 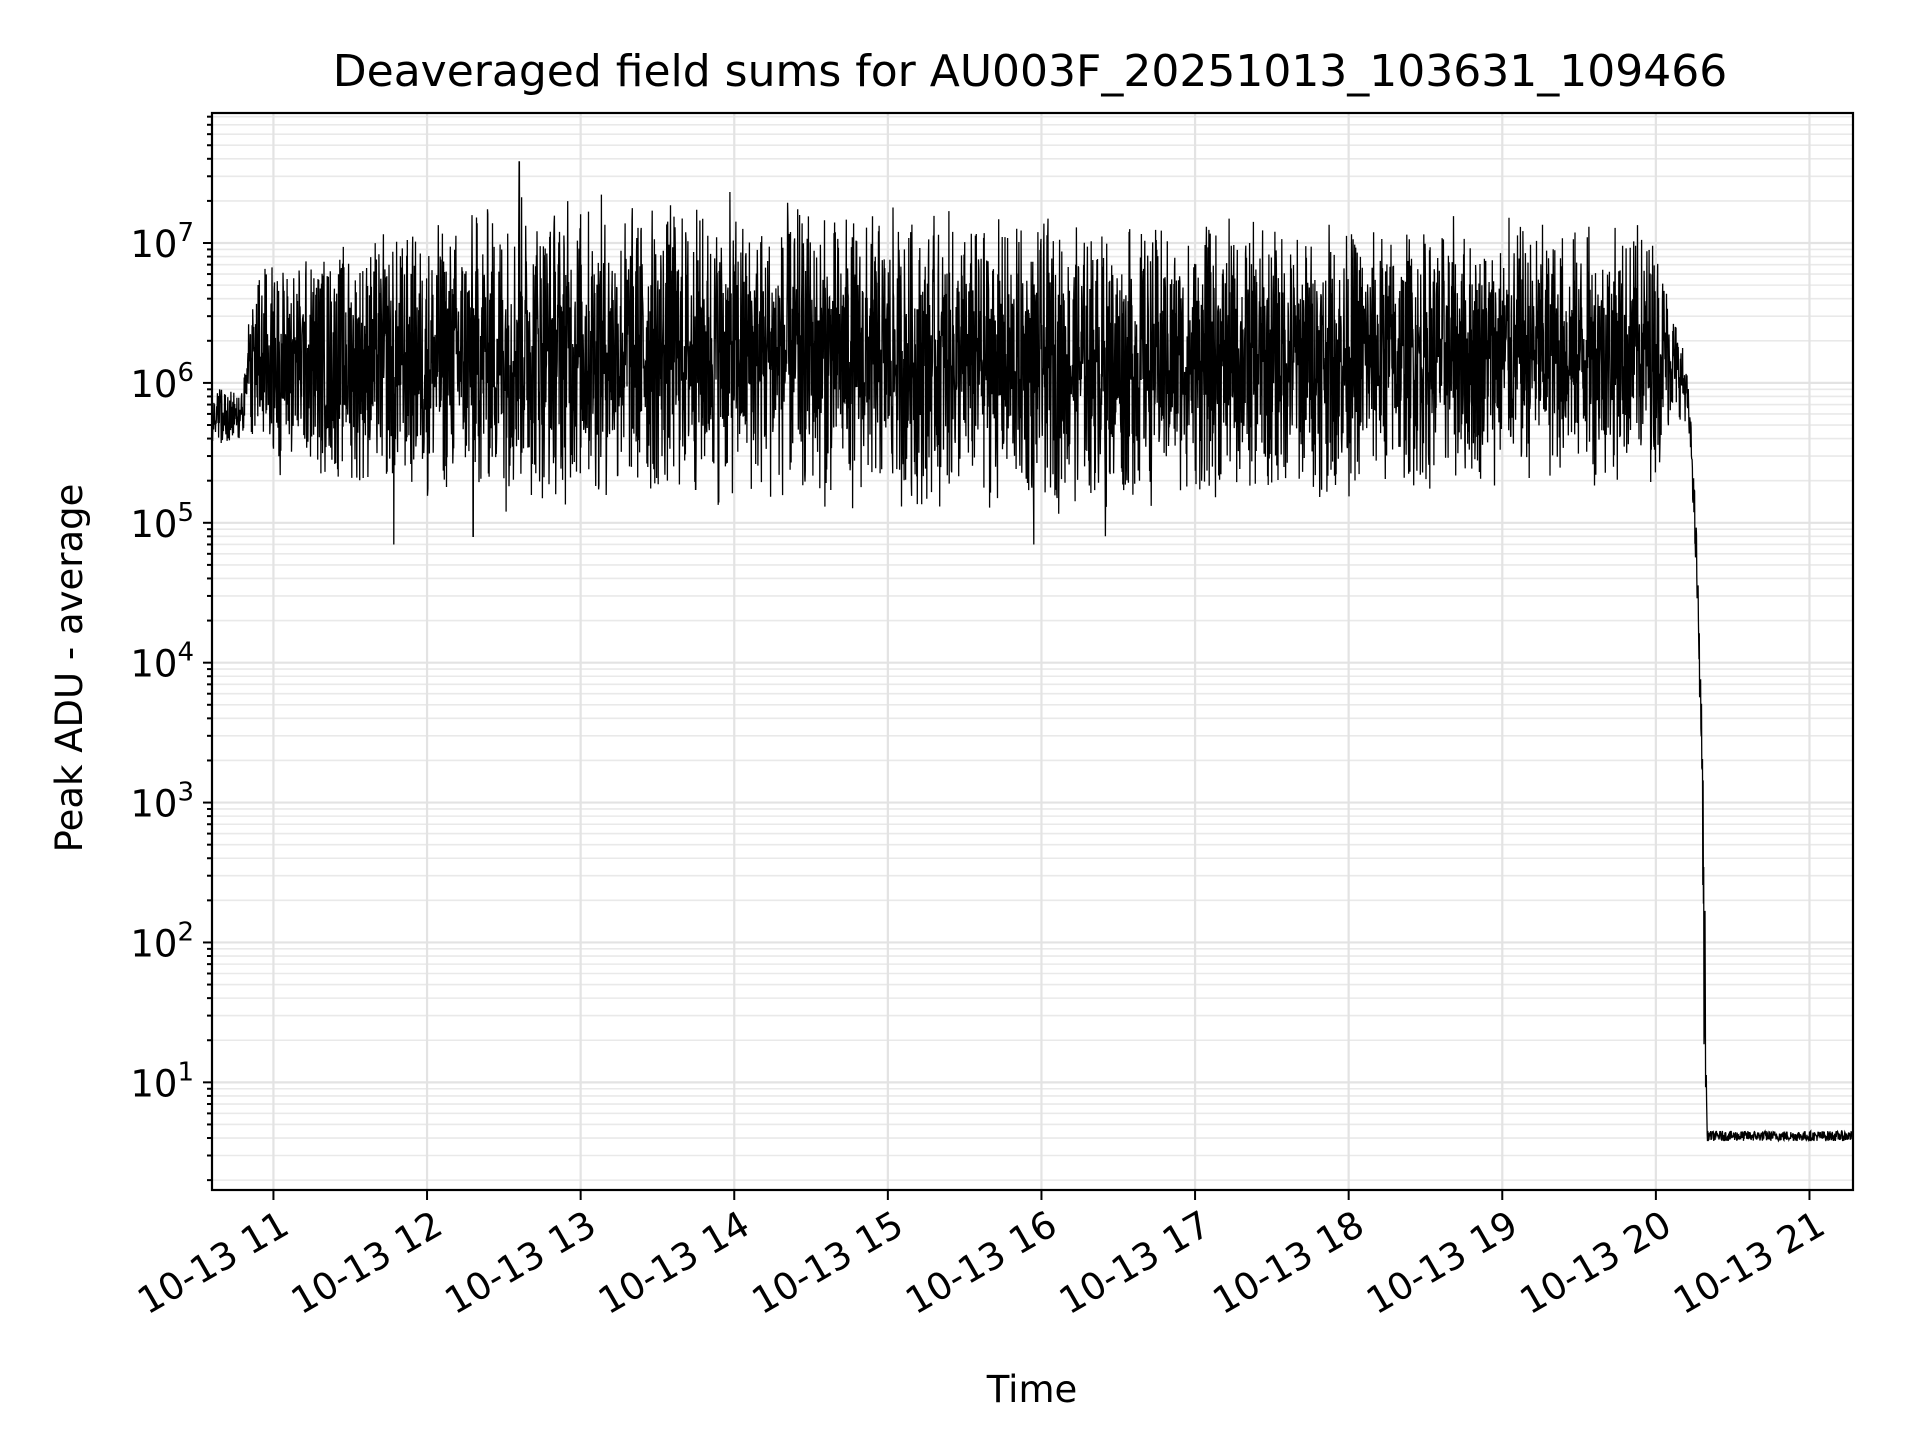 I want to click on y-tick-label: 101, so click(x=162, y=1081).